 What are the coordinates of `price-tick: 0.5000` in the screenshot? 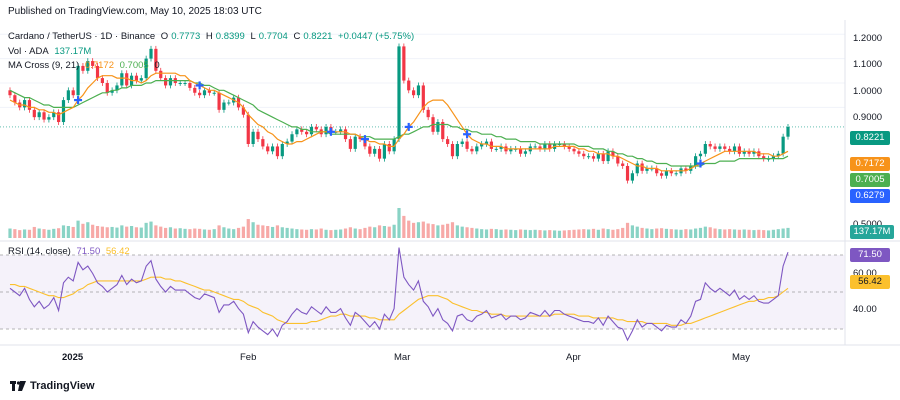 It's located at (867, 224).